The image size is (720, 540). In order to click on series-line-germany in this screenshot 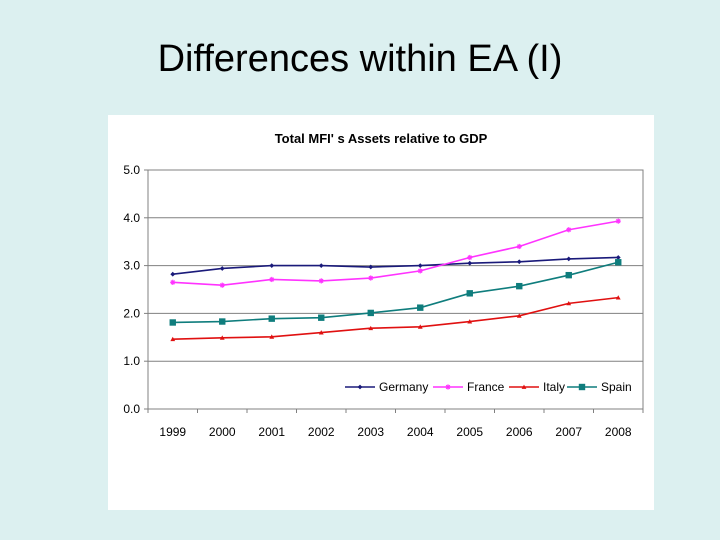, I will do `click(395, 265)`.